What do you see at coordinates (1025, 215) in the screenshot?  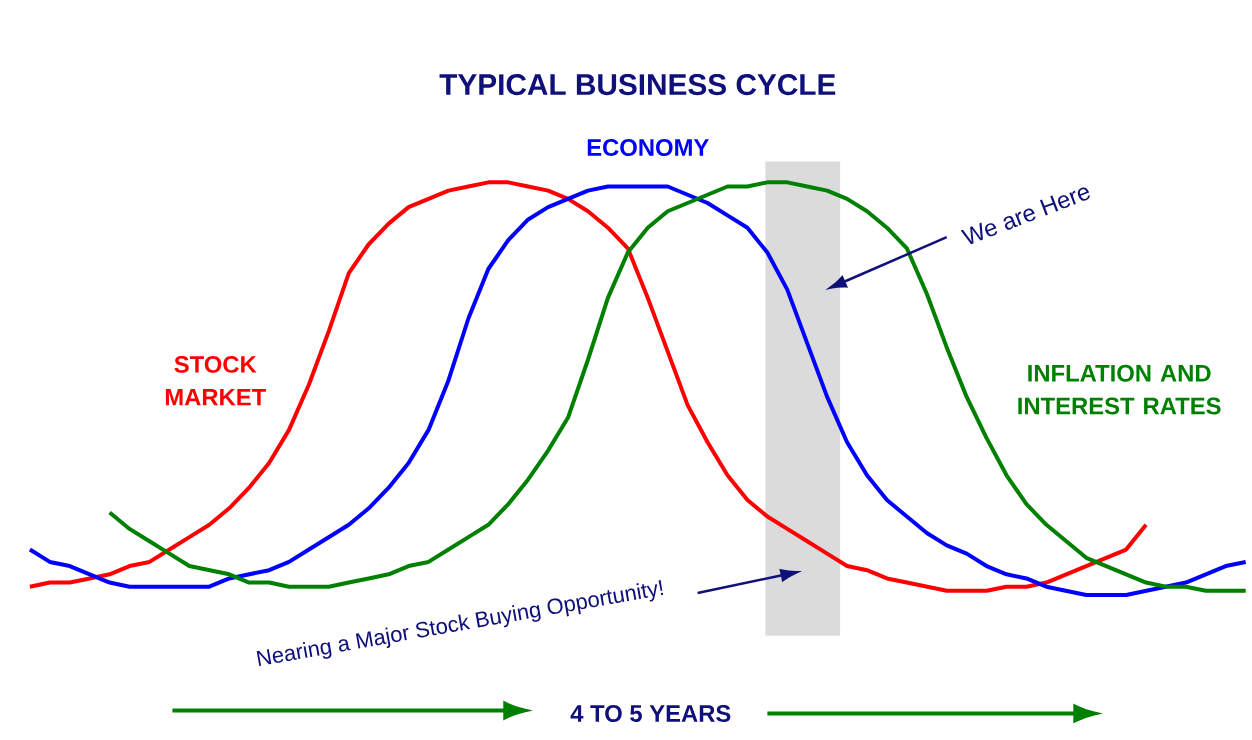 I see `annotation: We are Here` at bounding box center [1025, 215].